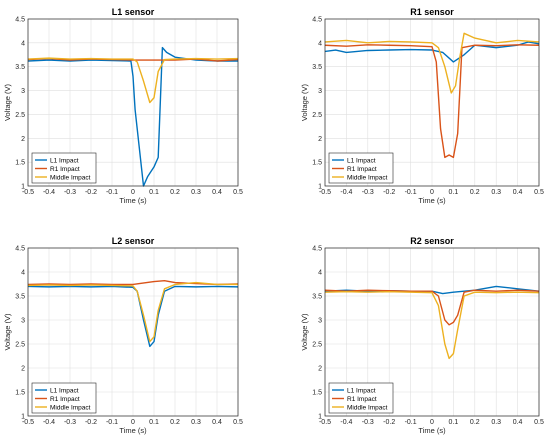  What do you see at coordinates (432, 241) in the screenshot?
I see `chart-title: R2 sensor` at bounding box center [432, 241].